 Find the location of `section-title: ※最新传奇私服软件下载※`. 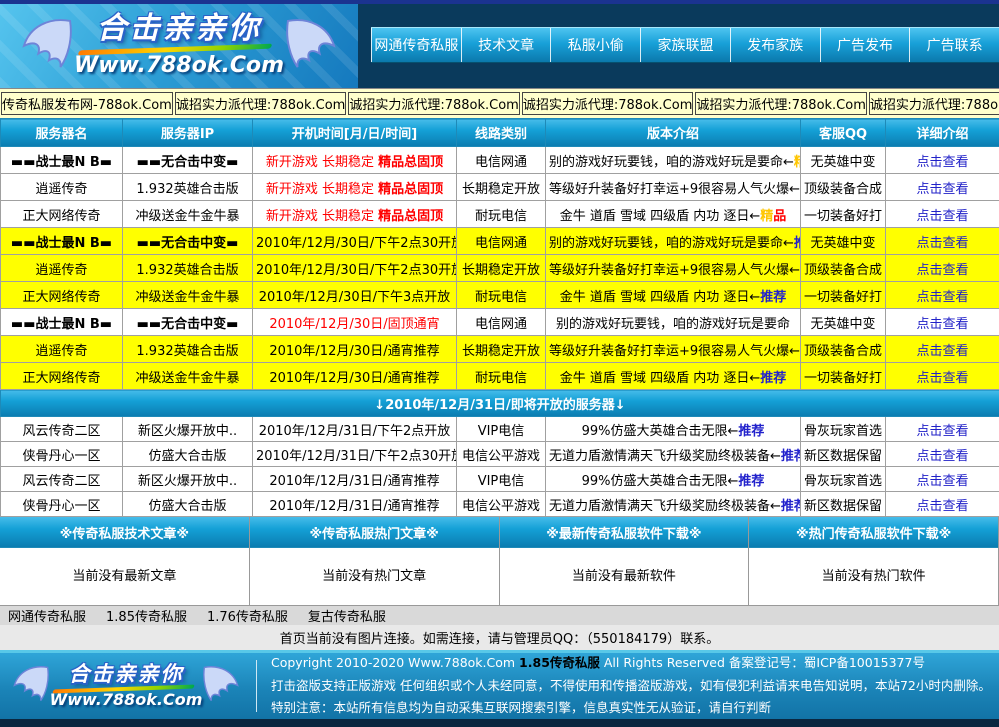

section-title: ※最新传奇私服软件下载※ is located at coordinates (624, 532).